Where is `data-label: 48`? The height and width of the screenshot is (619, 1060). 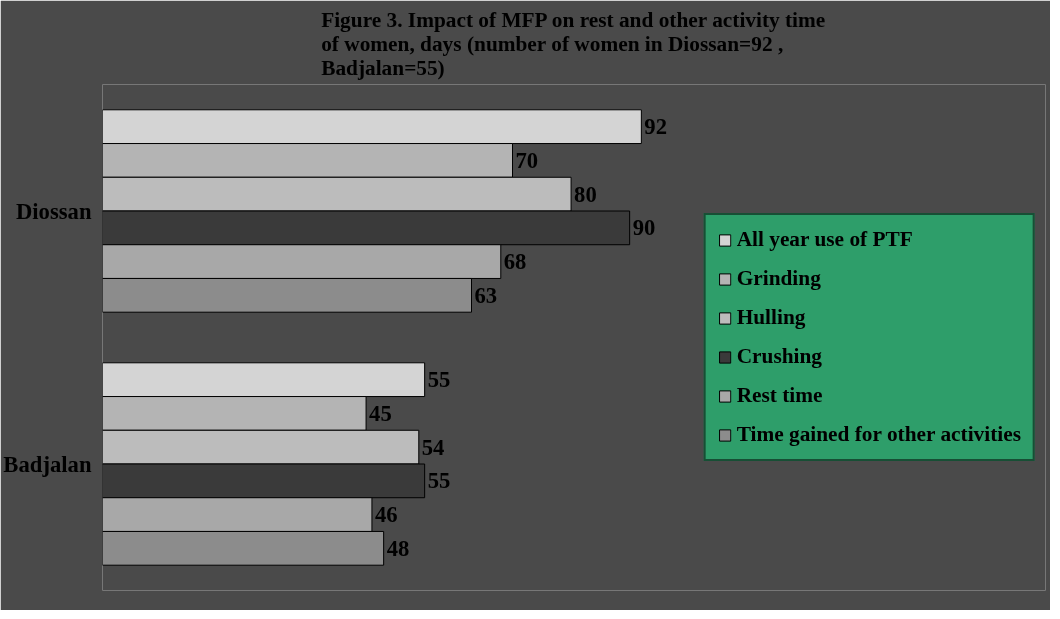
data-label: 48 is located at coordinates (398, 548).